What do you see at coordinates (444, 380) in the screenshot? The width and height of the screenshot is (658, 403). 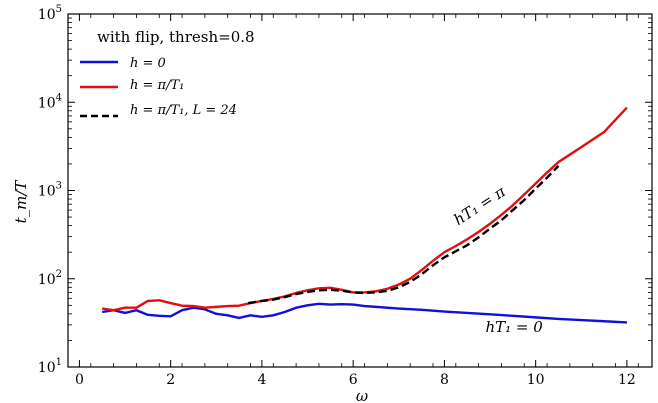 I see `x-tick-label: 8` at bounding box center [444, 380].